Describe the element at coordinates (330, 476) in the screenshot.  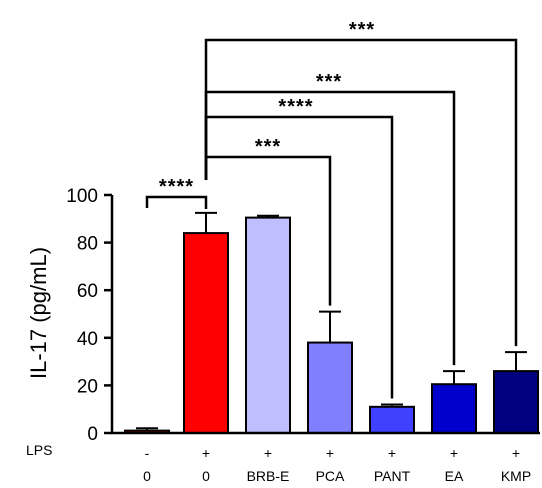
I see `x-category-label: PCA` at that location.